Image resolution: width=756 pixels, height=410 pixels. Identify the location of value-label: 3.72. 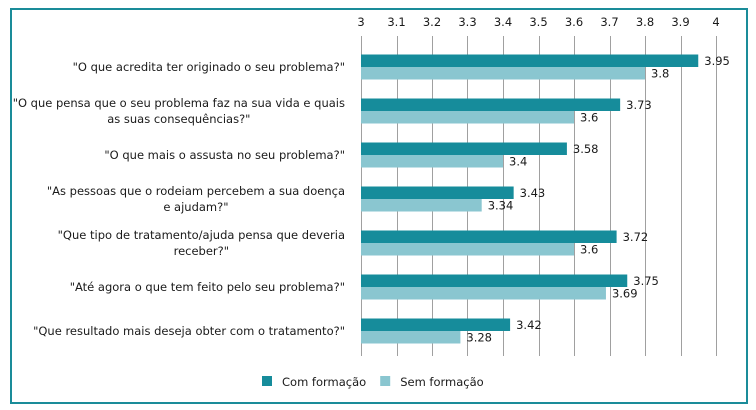
(636, 237).